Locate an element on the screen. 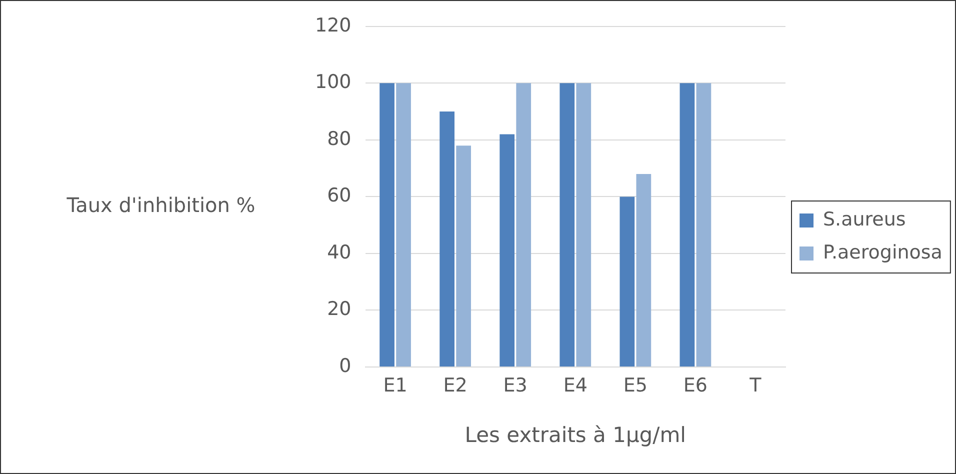  y-tick-label: 40 is located at coordinates (339, 252).